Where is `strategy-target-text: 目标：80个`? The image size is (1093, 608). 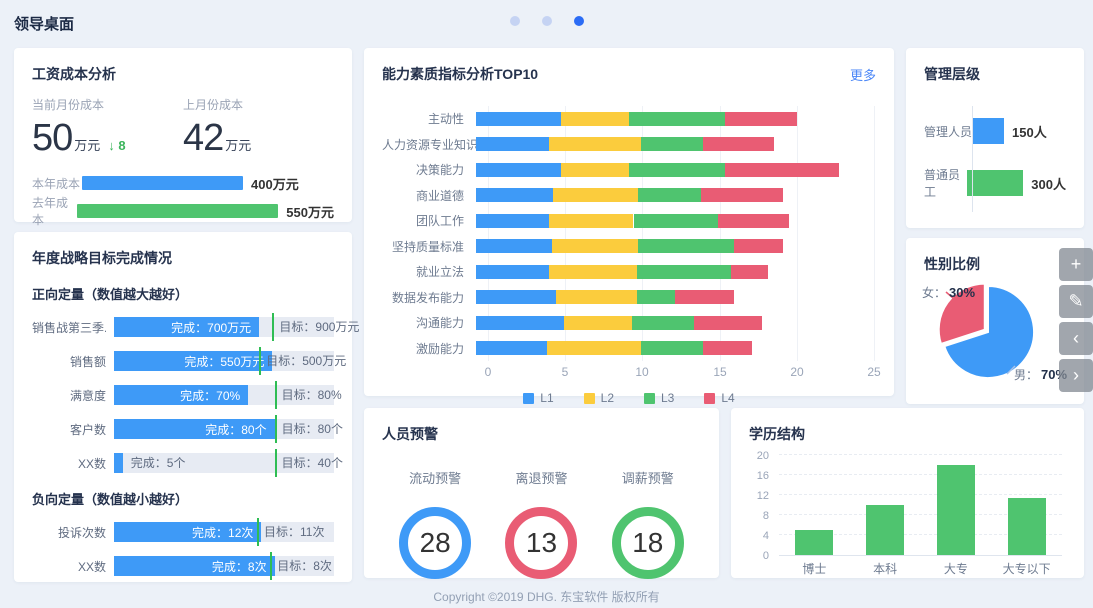
strategy-target-text: 目标：80个 is located at coordinates (312, 429).